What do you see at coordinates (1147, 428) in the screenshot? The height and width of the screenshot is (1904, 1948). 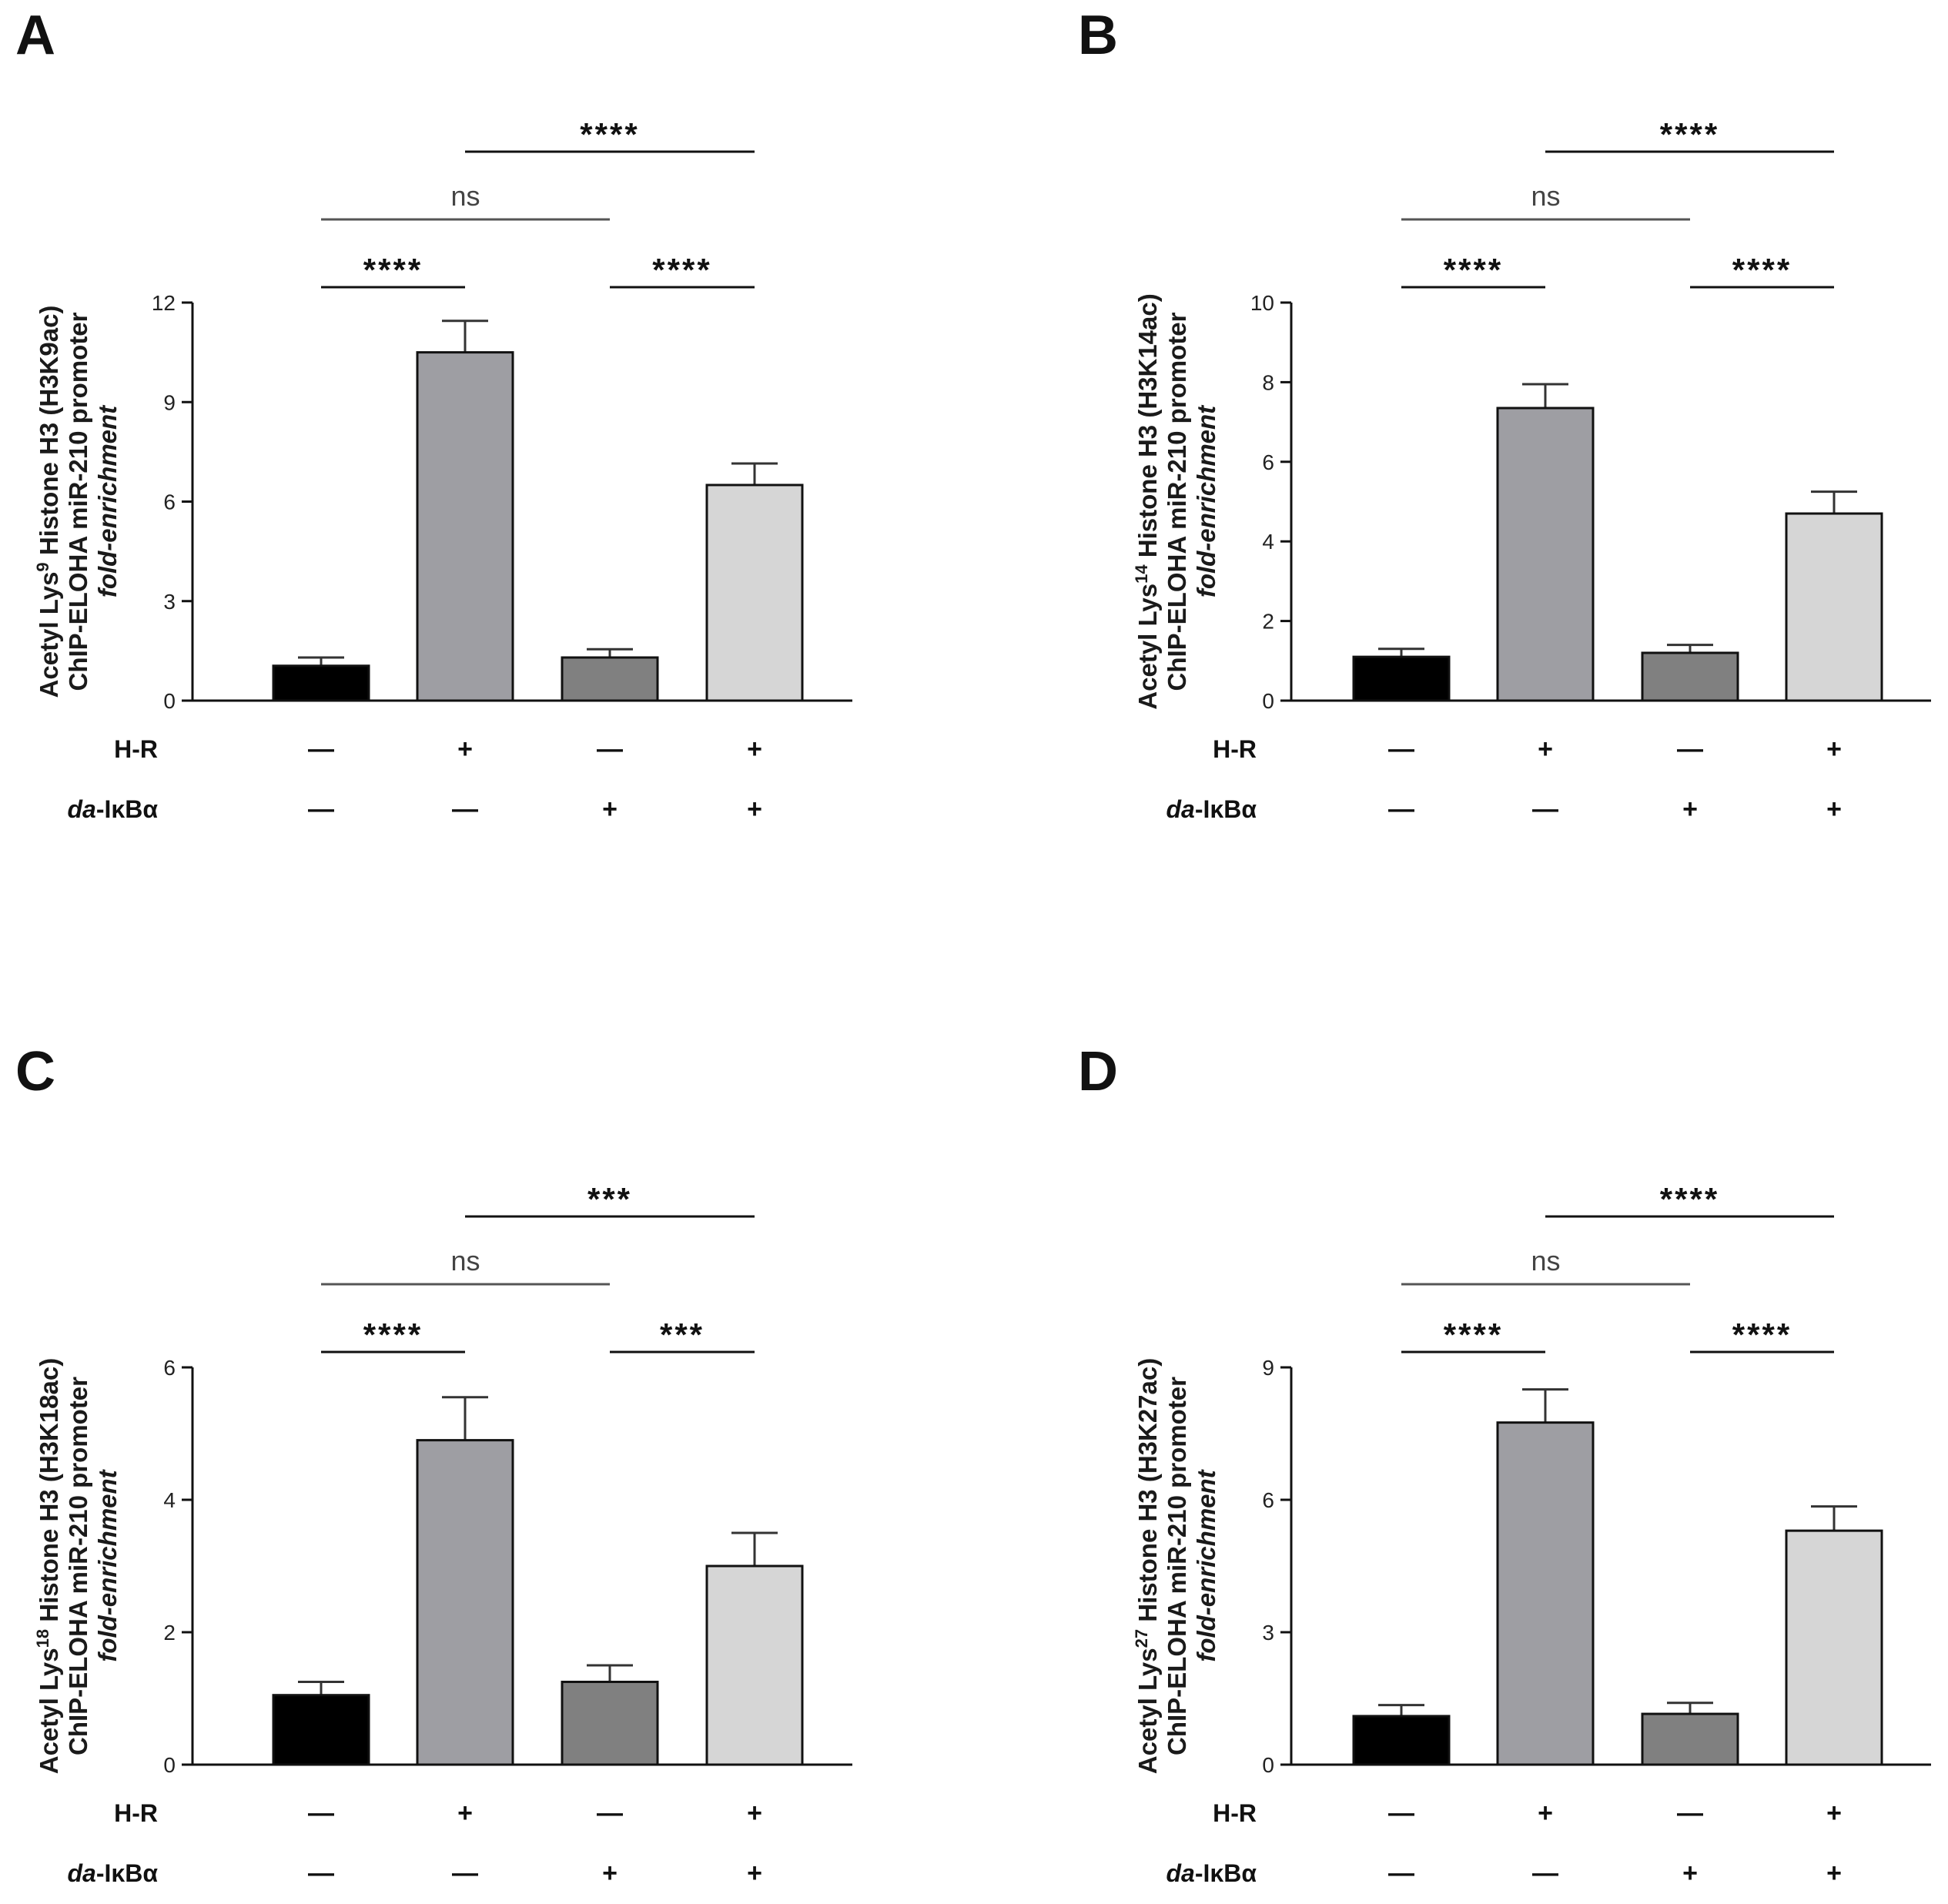 I see `y-title-line-1-rest: Histone H3 (H3K14ac)` at bounding box center [1147, 428].